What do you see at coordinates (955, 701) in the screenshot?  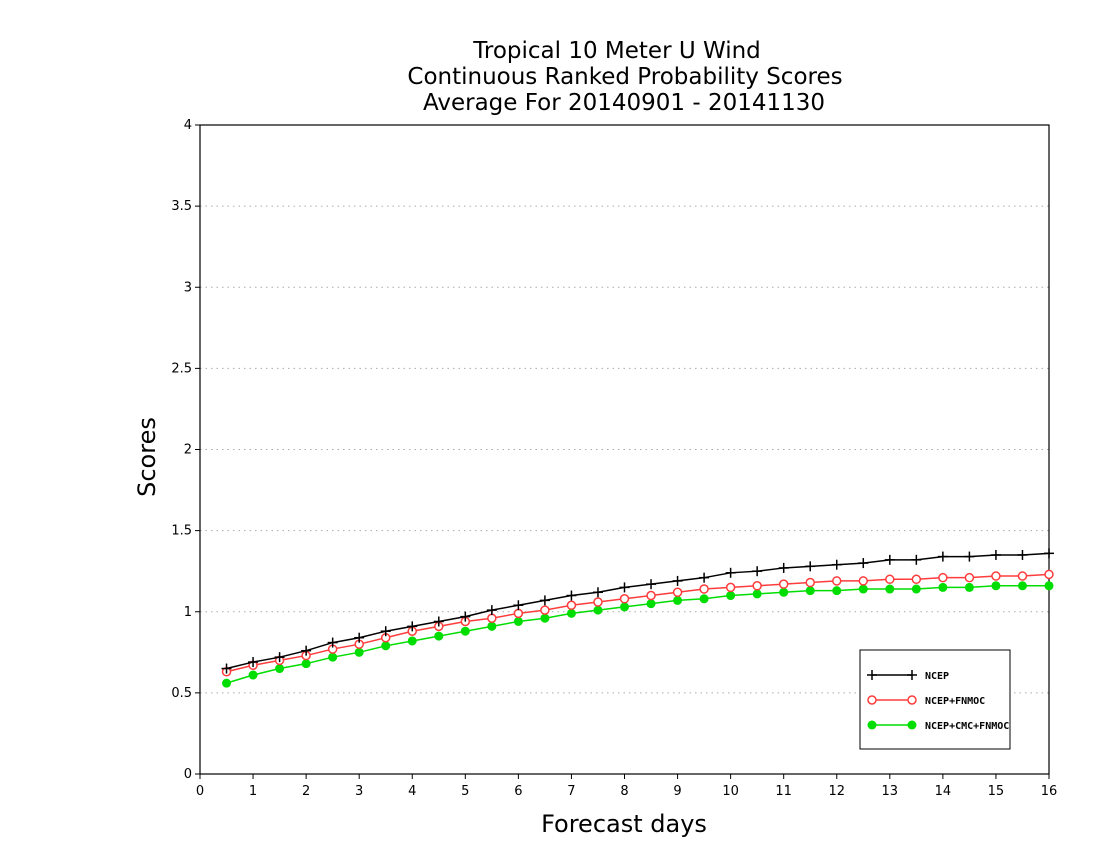 I see `legend-label: NCEP+FNMOC` at bounding box center [955, 701].